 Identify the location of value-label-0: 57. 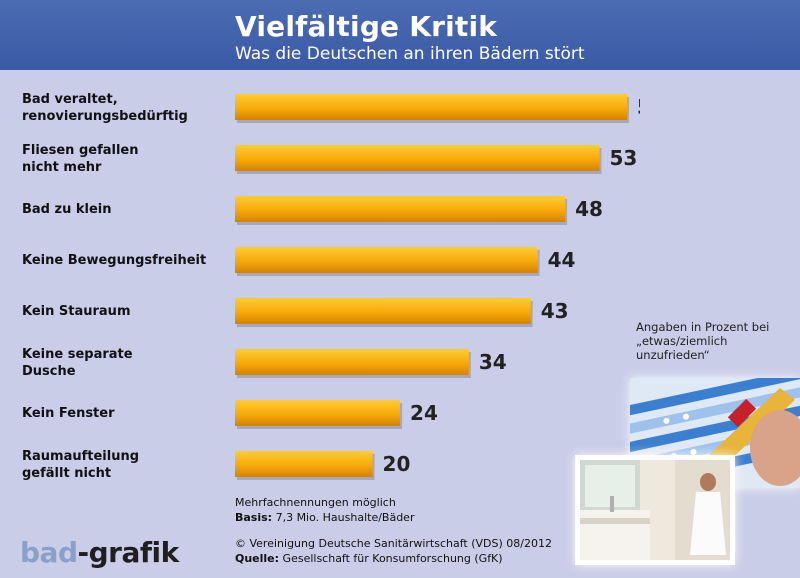
(638, 107).